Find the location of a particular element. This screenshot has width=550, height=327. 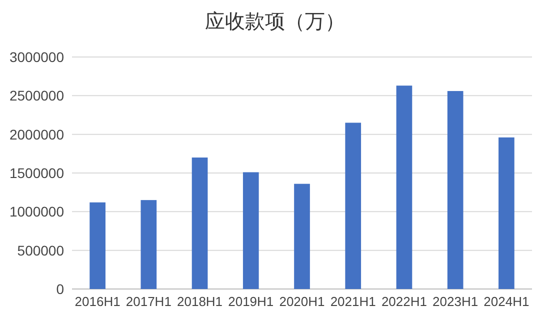

xtick: 2019H1 is located at coordinates (251, 301).